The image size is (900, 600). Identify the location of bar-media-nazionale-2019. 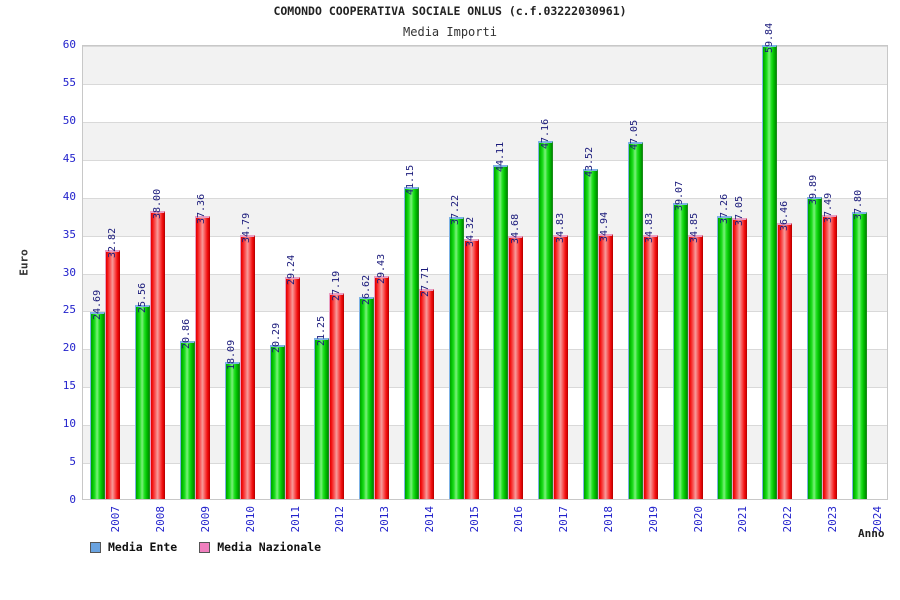
(650, 366).